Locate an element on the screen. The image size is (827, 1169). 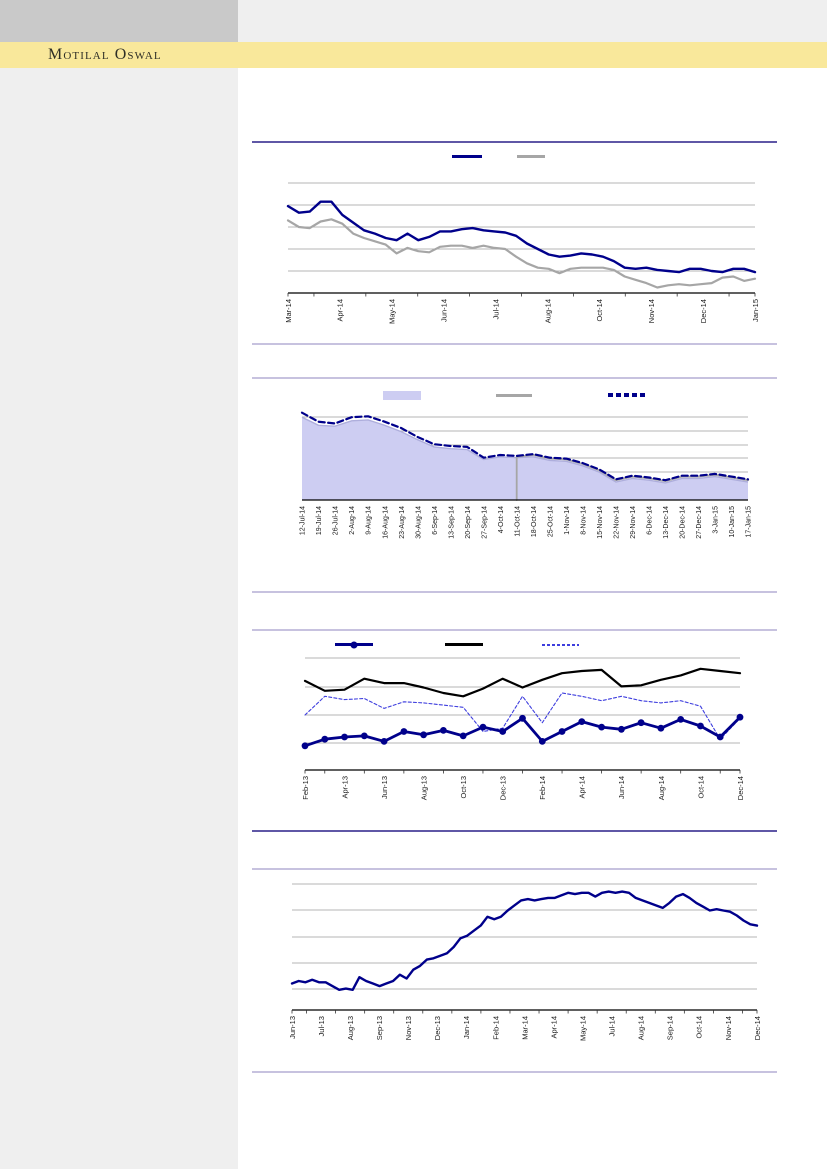
svg-text: Oct-13 is located at coordinates (463, 787).